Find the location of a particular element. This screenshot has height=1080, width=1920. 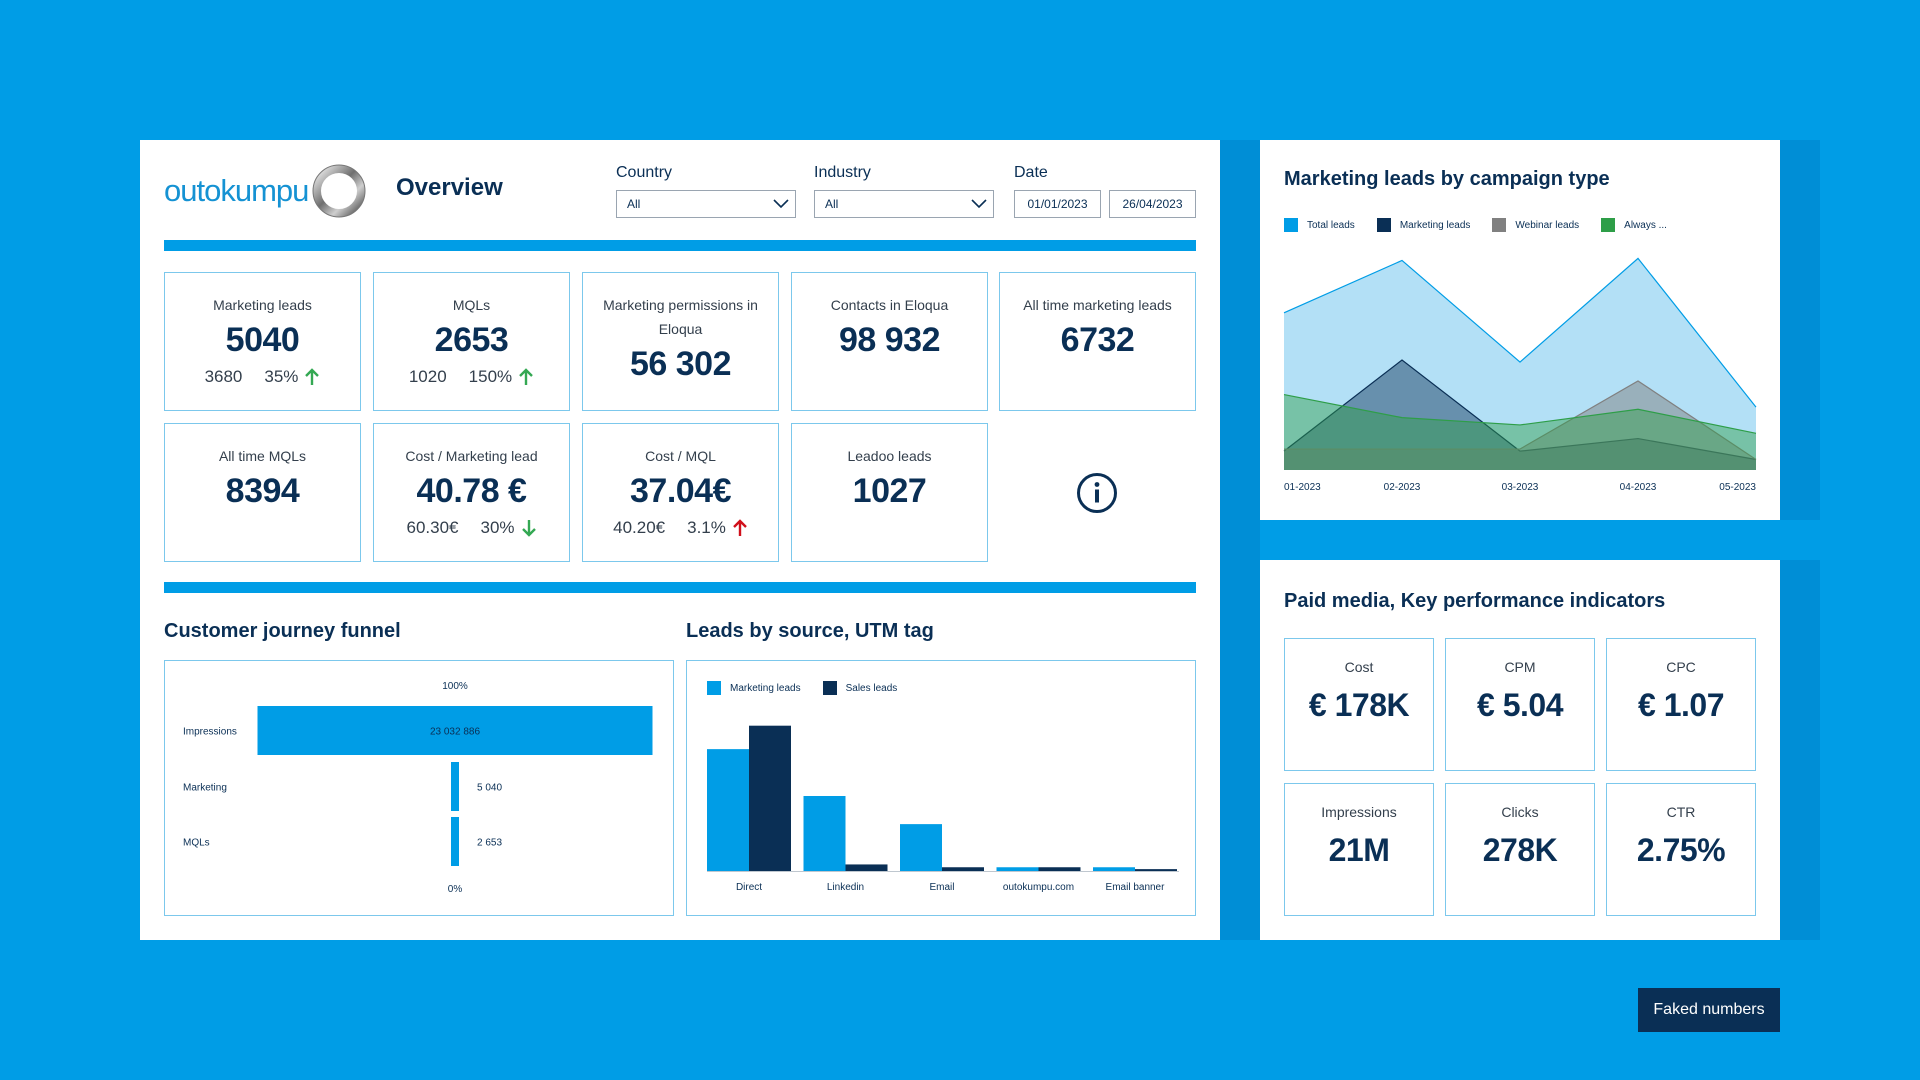

campaign-x-tick: 02-2023 is located at coordinates (1402, 487).